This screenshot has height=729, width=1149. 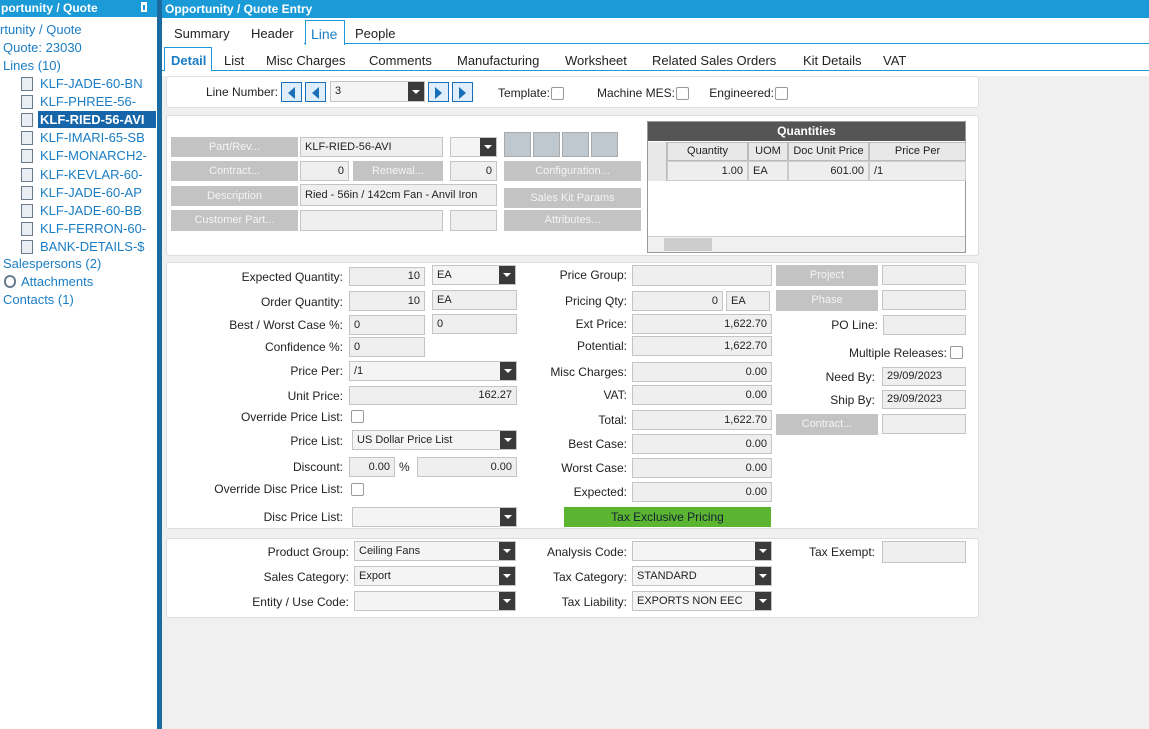 What do you see at coordinates (92, 246) in the screenshot?
I see `tree-node: BANK-DETAILS-$` at bounding box center [92, 246].